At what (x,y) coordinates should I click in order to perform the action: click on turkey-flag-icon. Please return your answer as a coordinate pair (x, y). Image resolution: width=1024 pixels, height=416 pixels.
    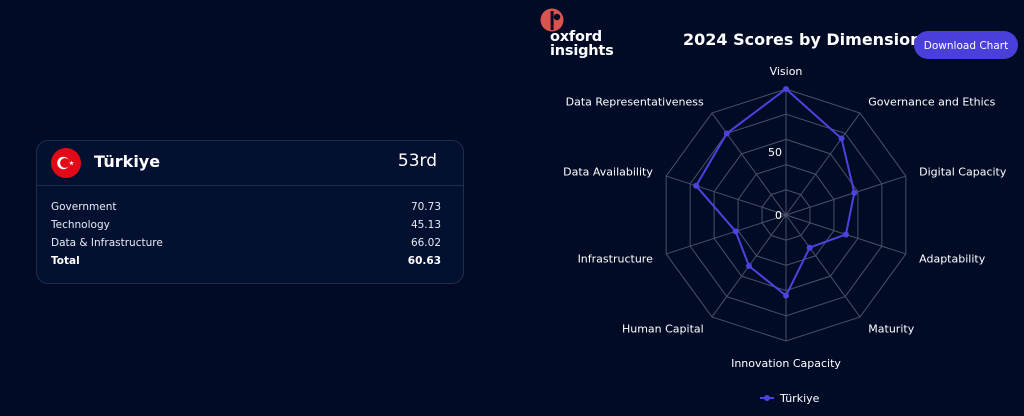
    Looking at the image, I should click on (66, 163).